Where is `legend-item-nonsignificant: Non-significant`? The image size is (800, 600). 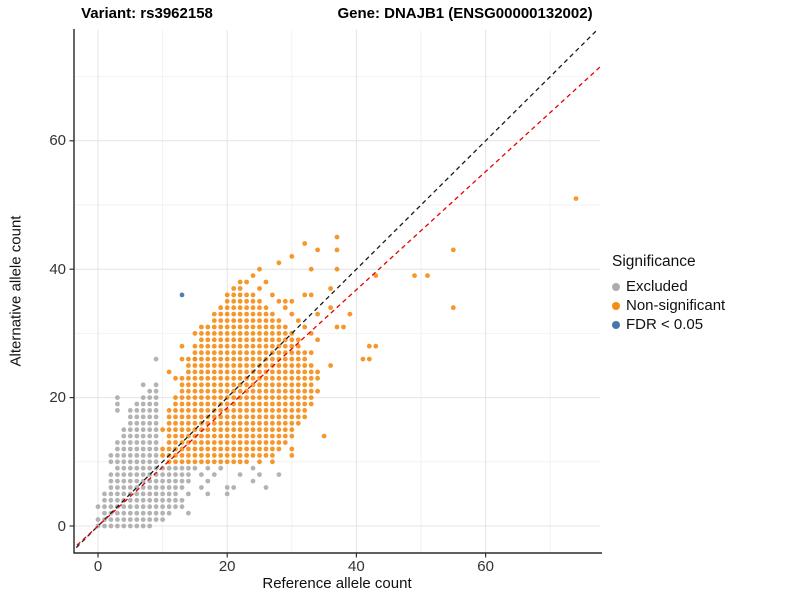
legend-item-nonsignificant: Non-significant is located at coordinates (668, 305).